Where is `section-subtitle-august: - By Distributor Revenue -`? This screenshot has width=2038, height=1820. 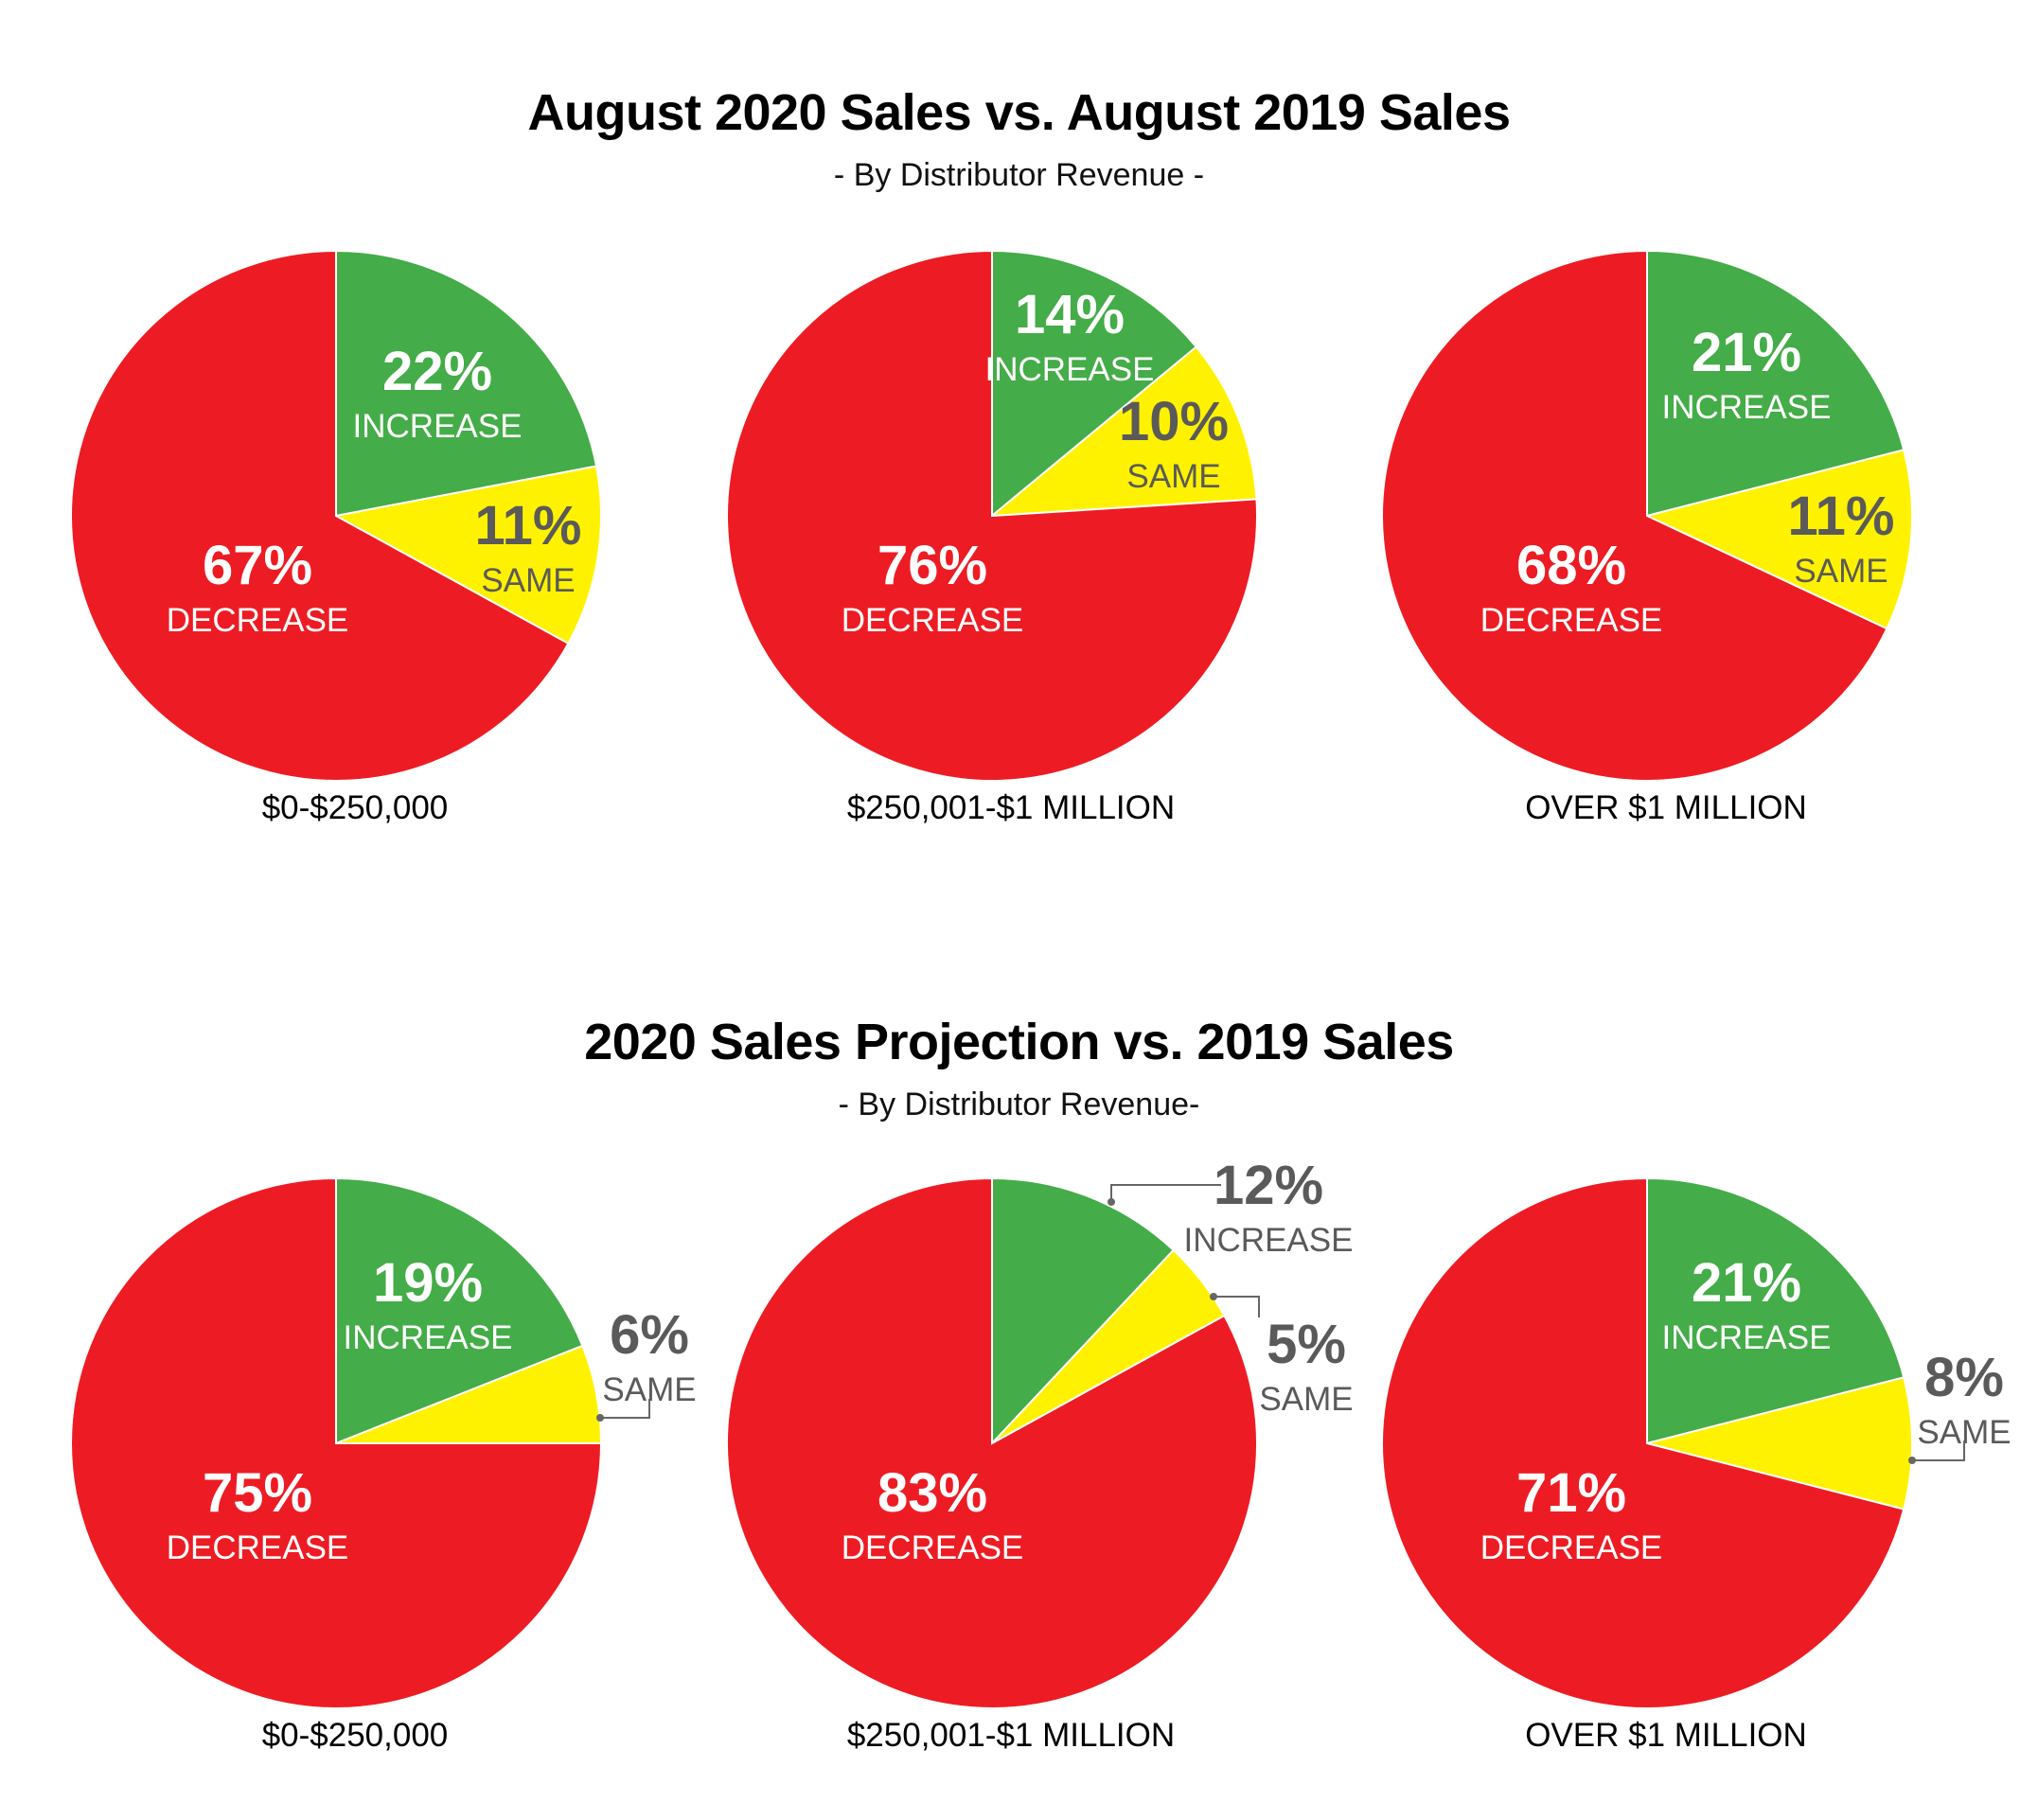 section-subtitle-august: - By Distributor Revenue - is located at coordinates (1019, 175).